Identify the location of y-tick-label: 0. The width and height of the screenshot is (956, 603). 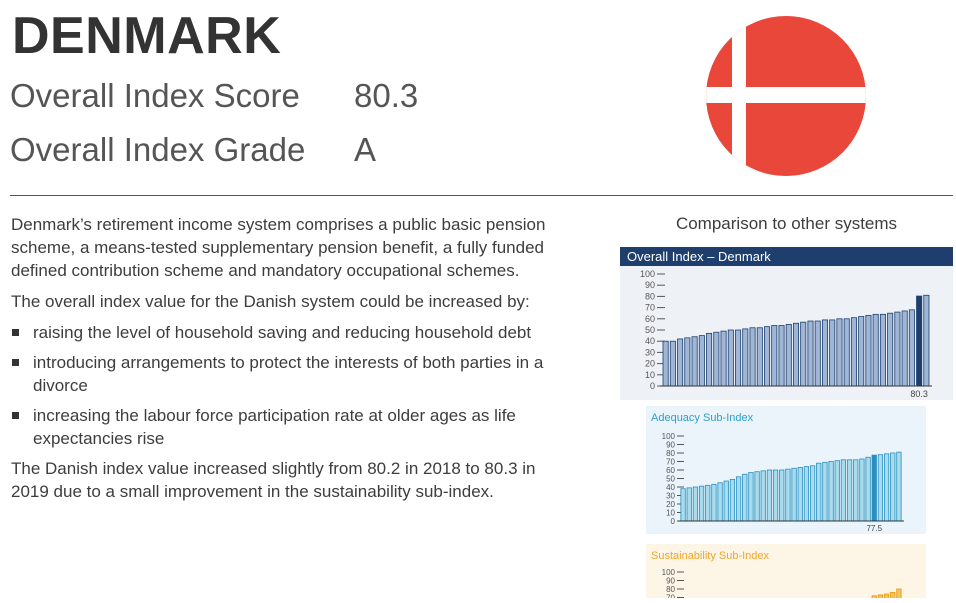
(652, 386).